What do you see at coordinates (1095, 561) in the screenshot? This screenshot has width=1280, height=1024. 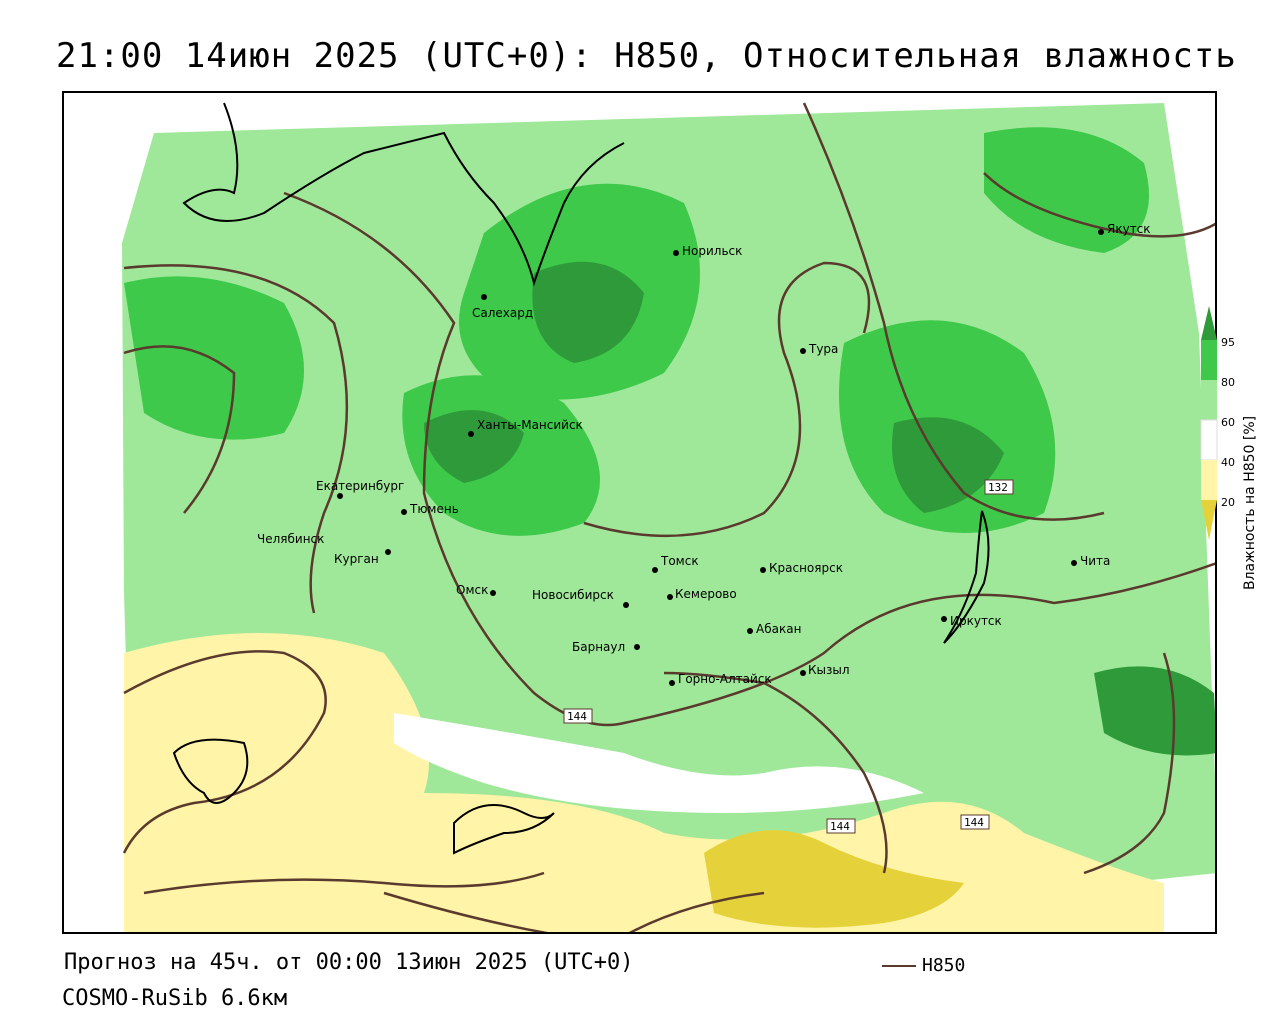 I see `city-chita: Чита` at bounding box center [1095, 561].